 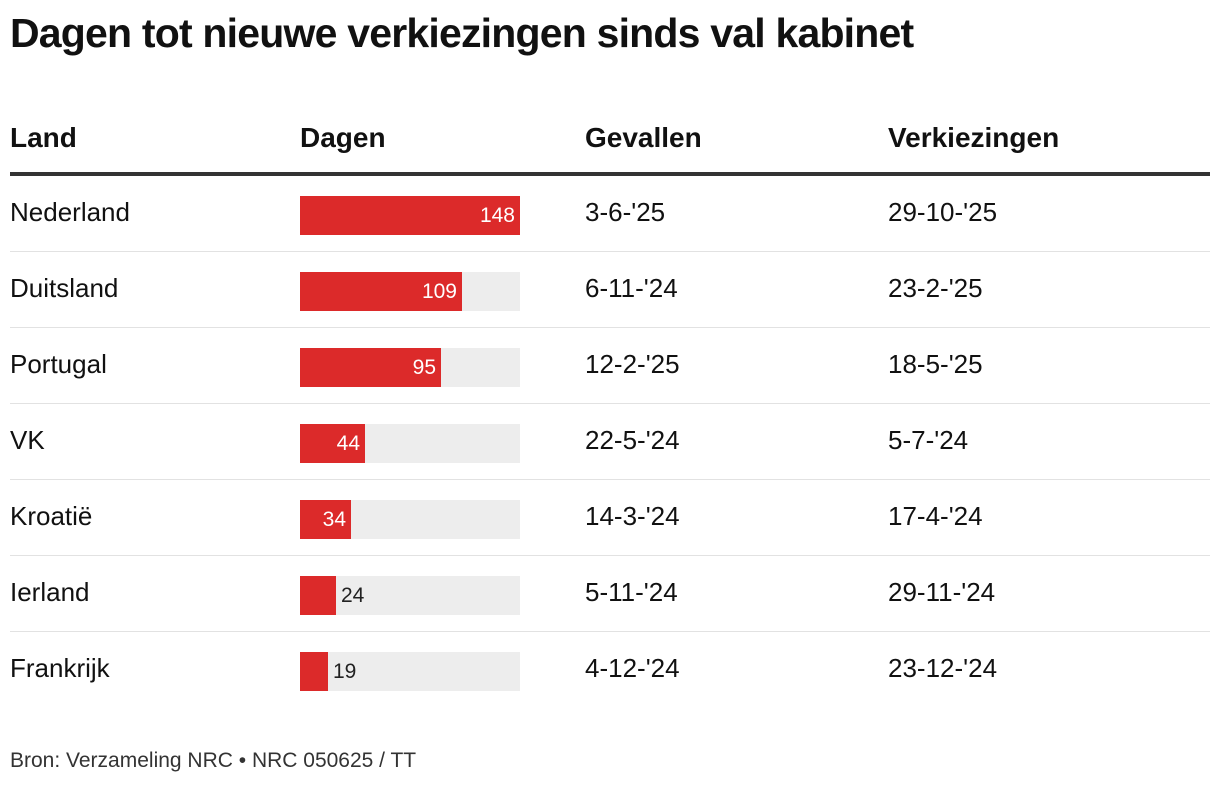 What do you see at coordinates (64, 288) in the screenshot?
I see `cell-land: Duitsland` at bounding box center [64, 288].